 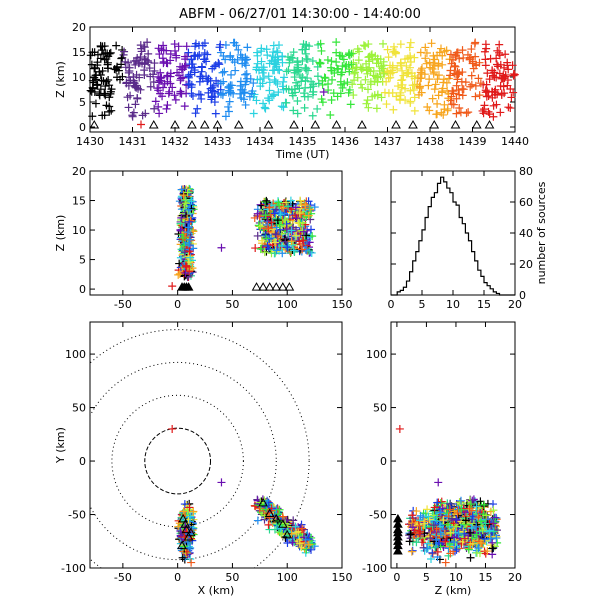 I want to click on y-tick-label: -100, so click(x=374, y=568).